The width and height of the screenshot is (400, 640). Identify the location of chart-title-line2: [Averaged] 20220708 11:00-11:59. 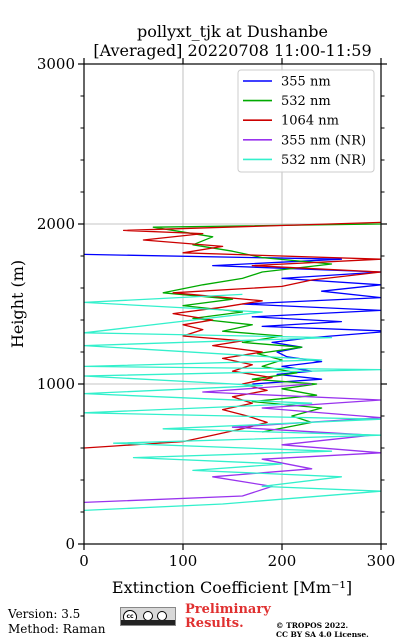
(232, 50).